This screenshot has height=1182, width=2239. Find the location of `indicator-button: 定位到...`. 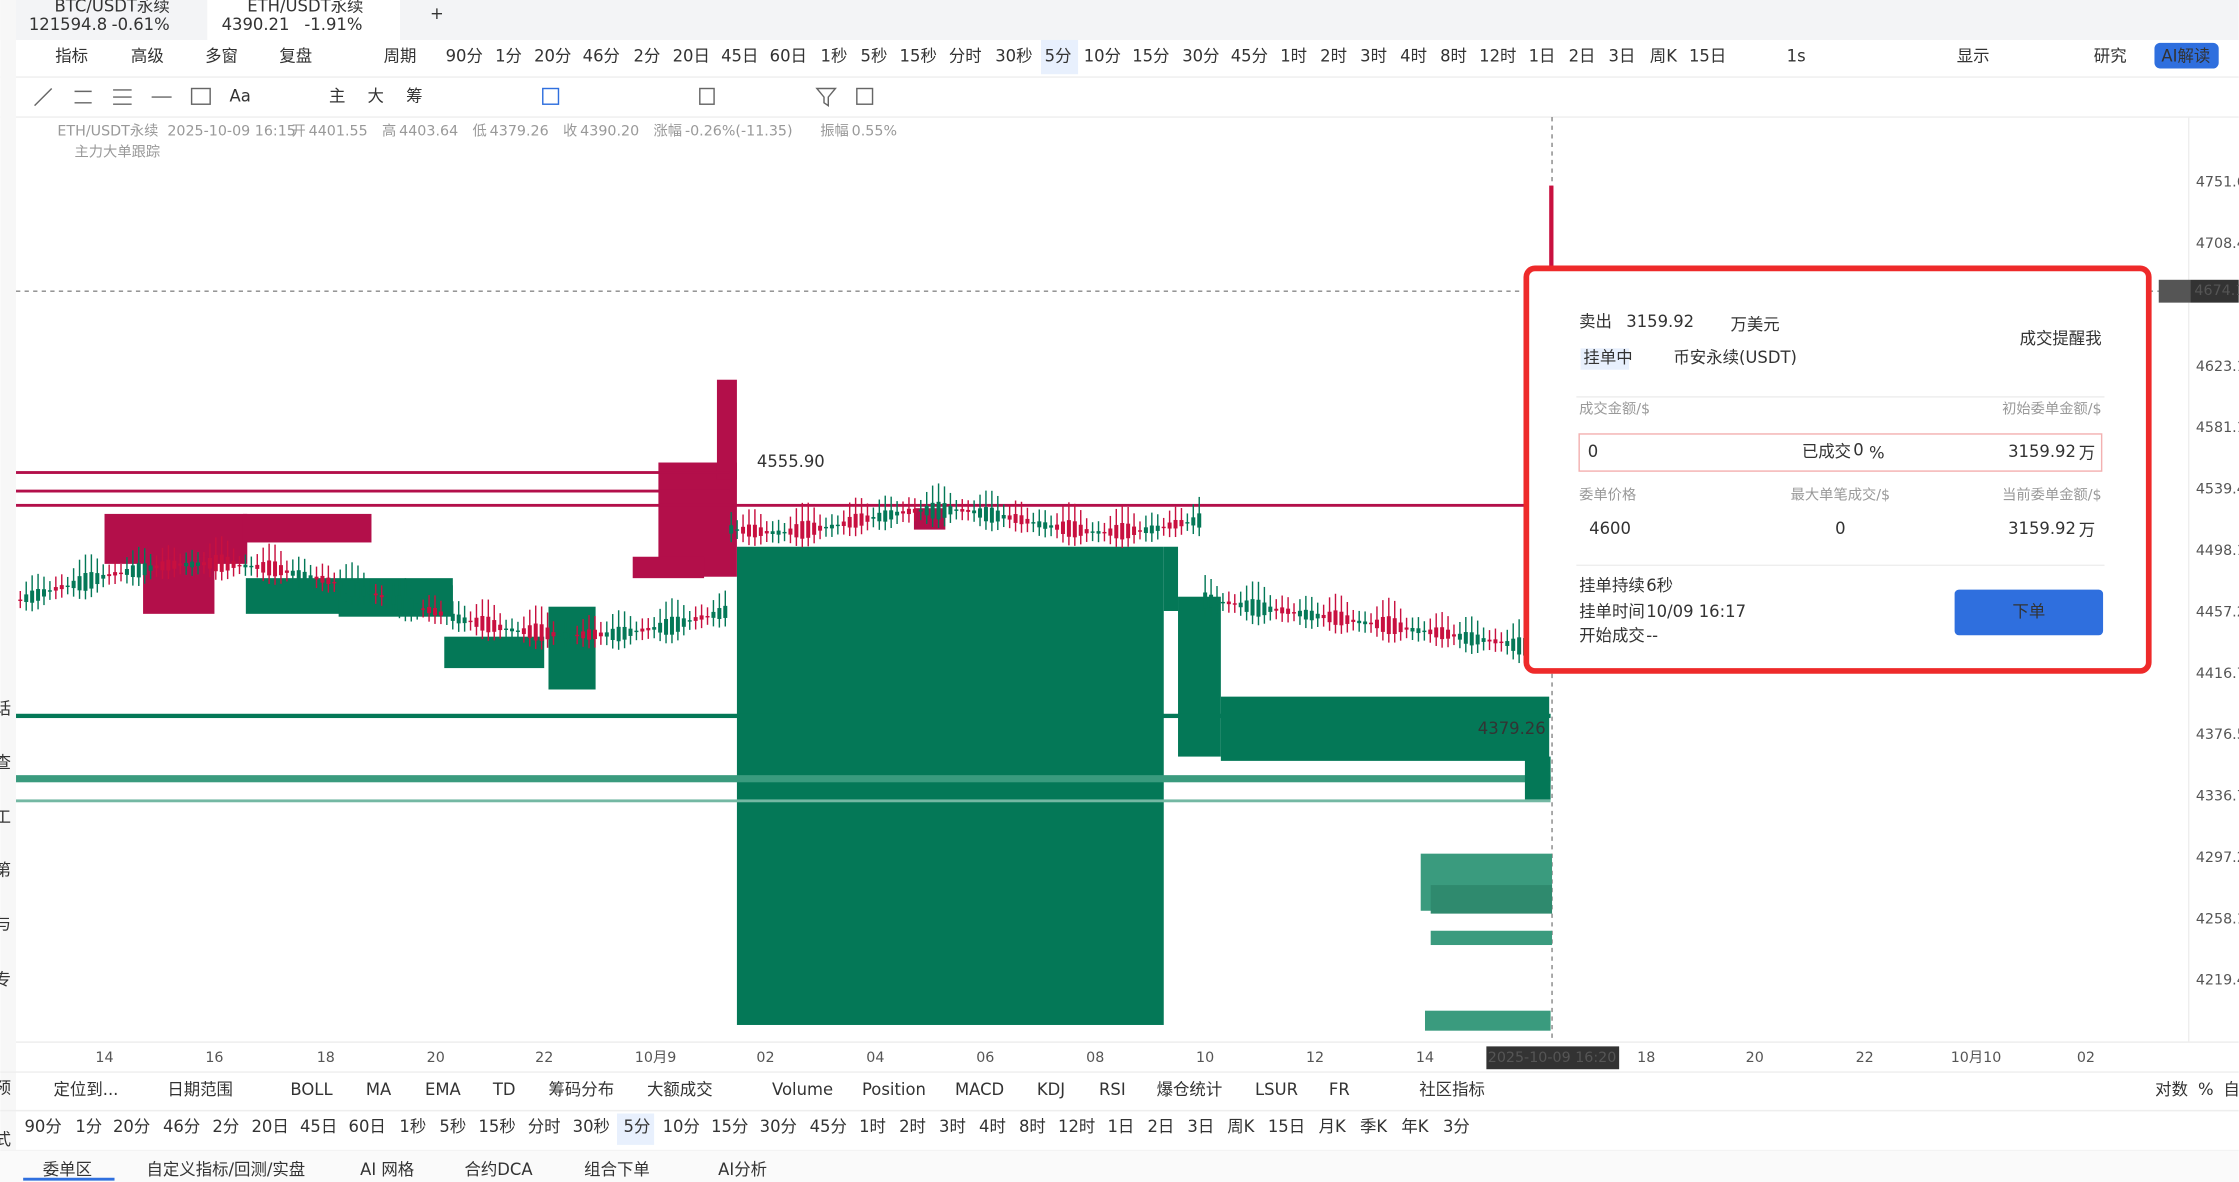

indicator-button: 定位到... is located at coordinates (86, 1089).